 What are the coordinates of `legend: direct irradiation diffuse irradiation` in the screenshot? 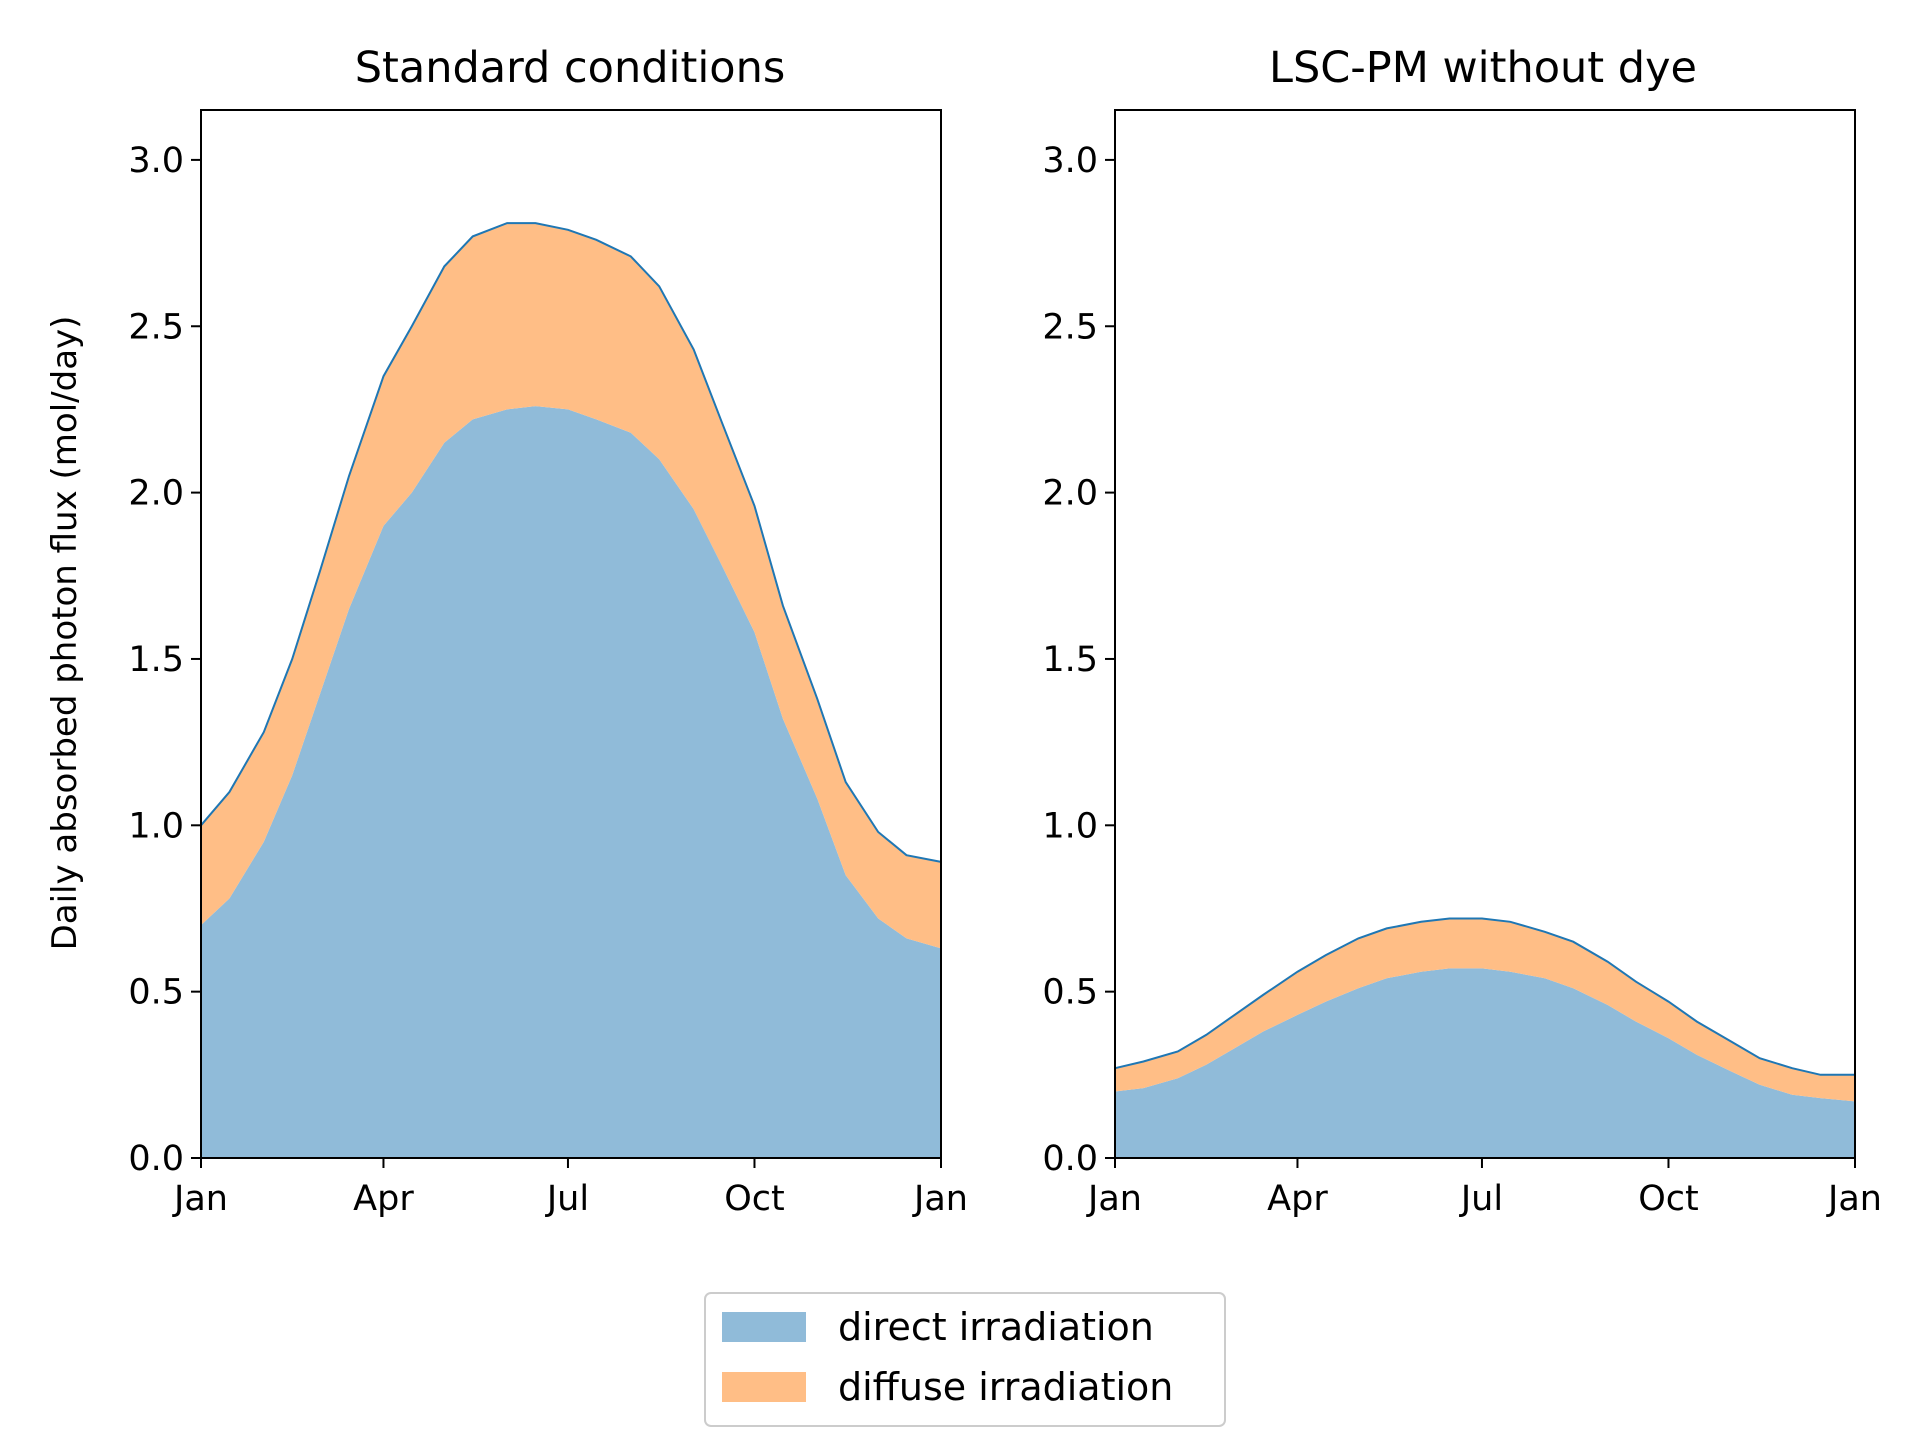 It's located at (965, 1359).